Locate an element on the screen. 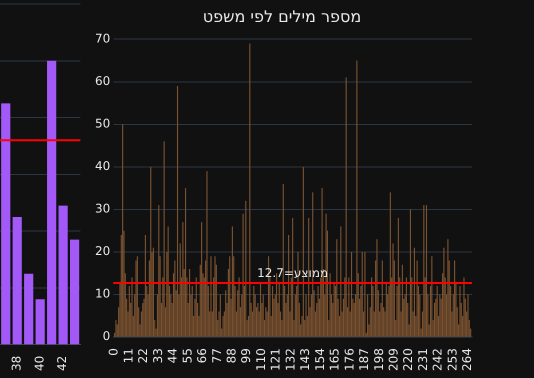 This screenshot has height=378, width=534. x-tick-label: 88 is located at coordinates (231, 356).